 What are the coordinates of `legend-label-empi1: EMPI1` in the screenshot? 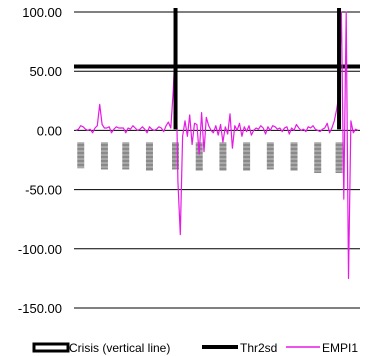 It's located at (340, 348).